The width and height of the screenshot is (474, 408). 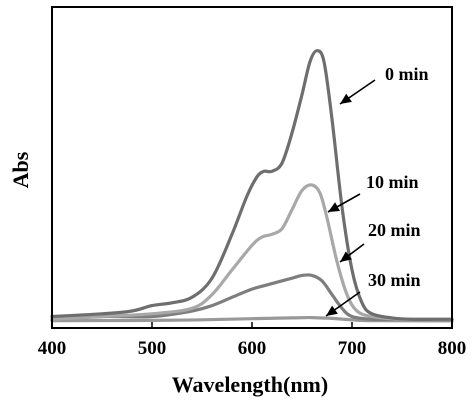 I want to click on annotation-label-30-min: 30 min, so click(x=394, y=280).